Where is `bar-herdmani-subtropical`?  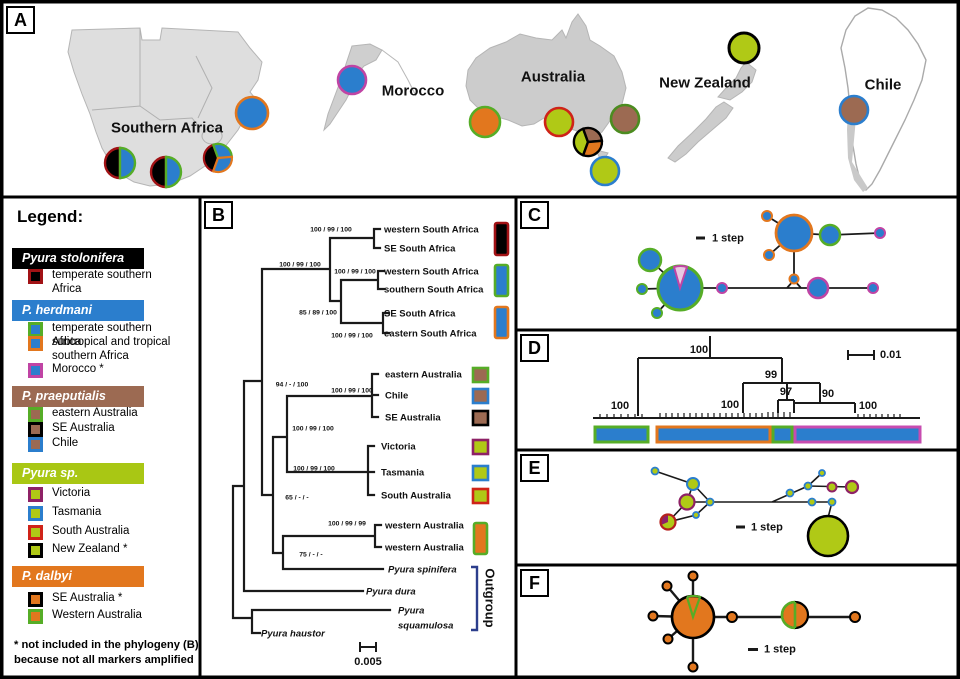 bar-herdmani-subtropical is located at coordinates (713, 434).